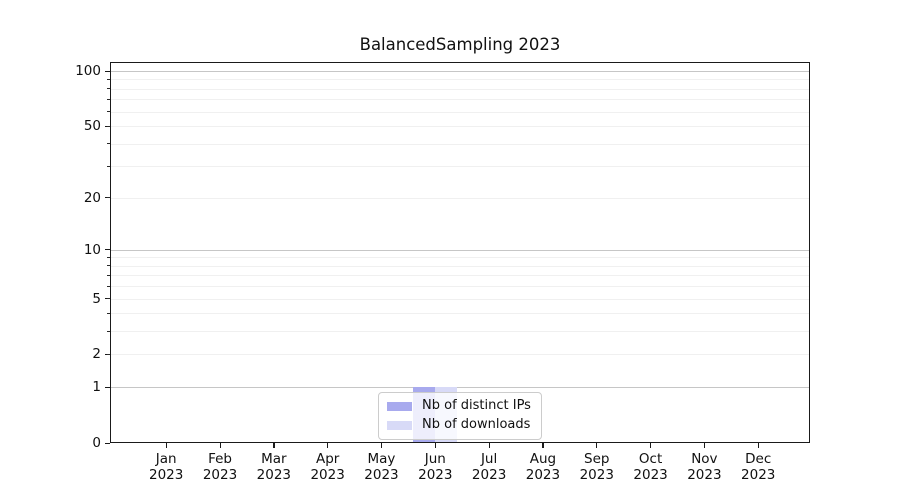 The height and width of the screenshot is (500, 900). Describe the element at coordinates (274, 445) in the screenshot. I see `x-tick-mar` at that location.